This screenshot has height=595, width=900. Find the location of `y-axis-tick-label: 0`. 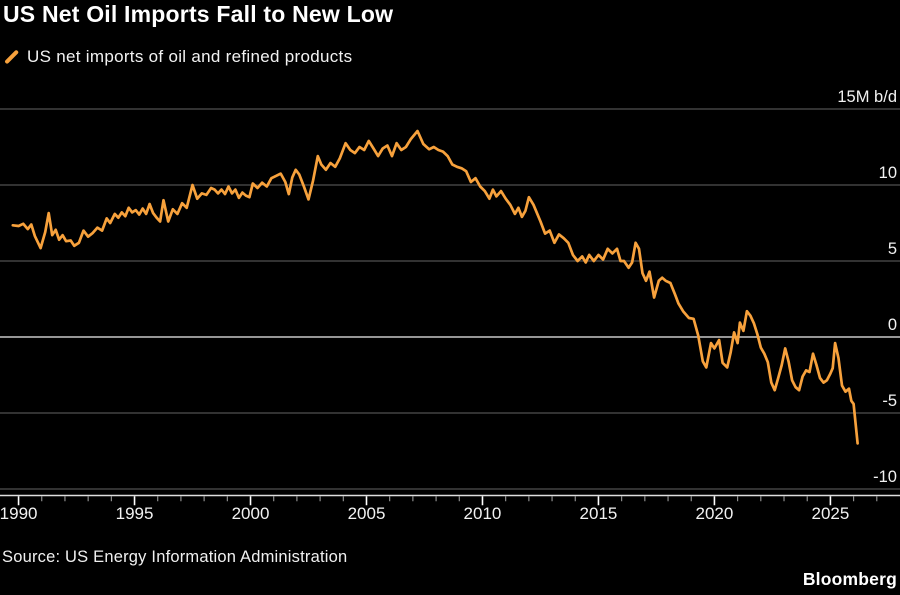

y-axis-tick-label: 0 is located at coordinates (892, 325).